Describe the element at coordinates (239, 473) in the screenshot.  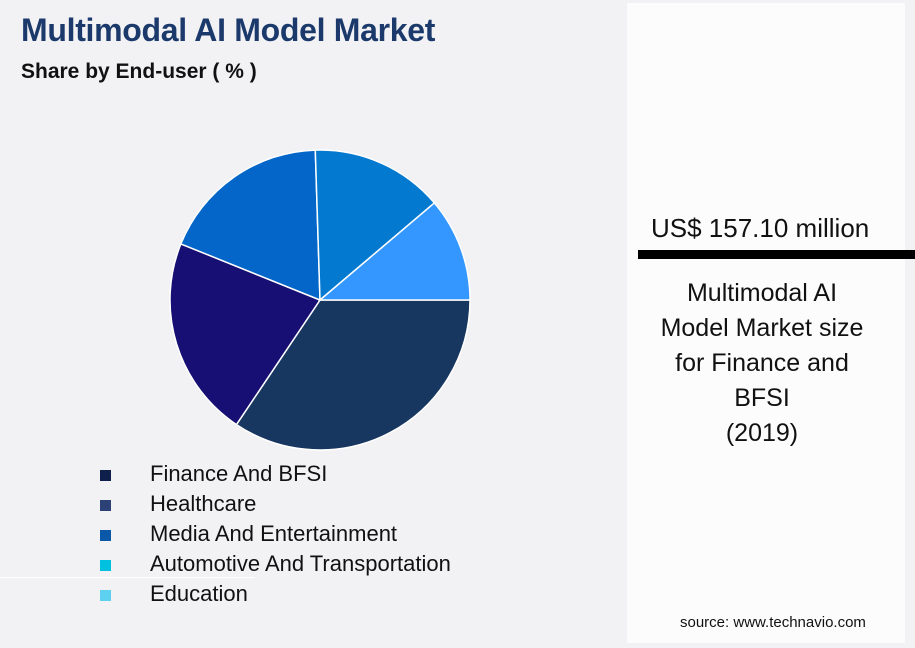
I see `legend-label: Finance And BFSI` at that location.